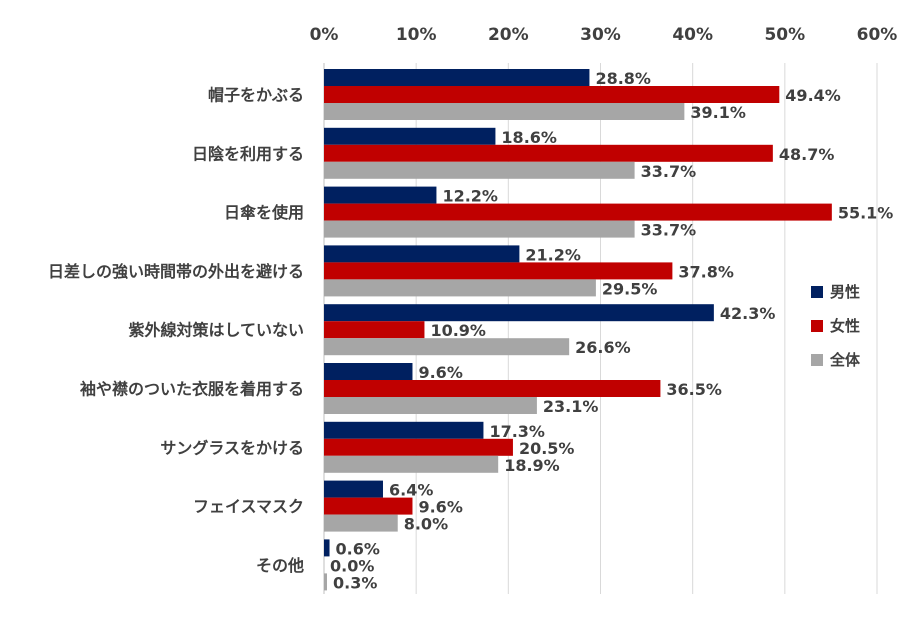  What do you see at coordinates (547, 448) in the screenshot?
I see `data-label: 20.5%` at bounding box center [547, 448].